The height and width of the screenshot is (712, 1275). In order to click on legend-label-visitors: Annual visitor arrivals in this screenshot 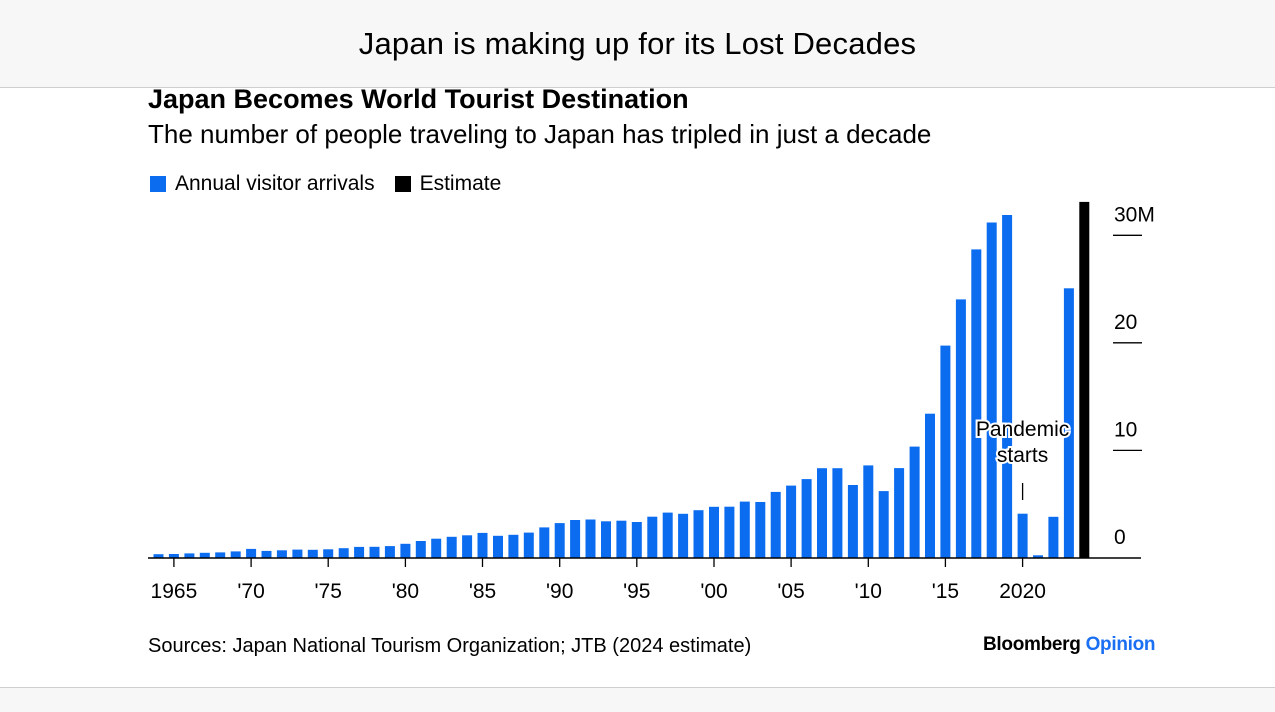, I will do `click(275, 183)`.